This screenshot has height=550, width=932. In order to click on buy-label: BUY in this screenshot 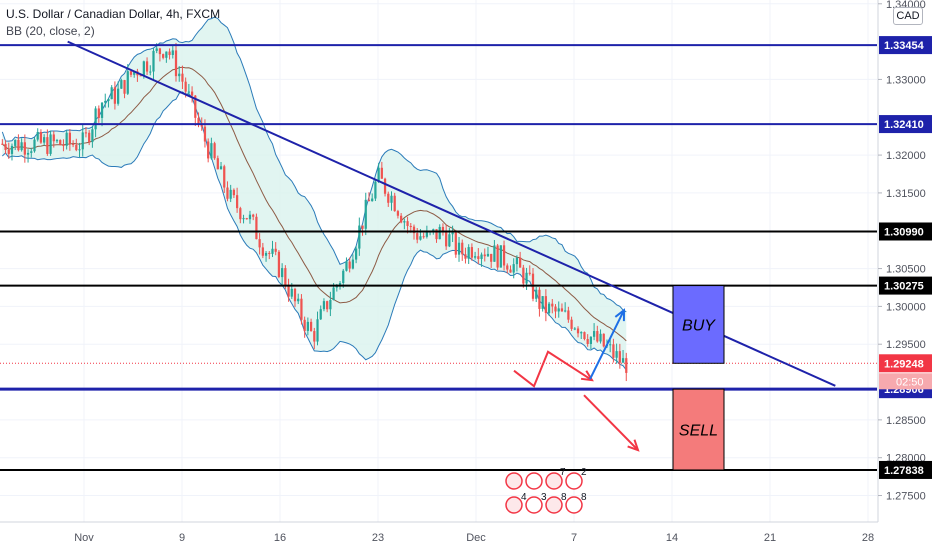, I will do `click(699, 325)`.